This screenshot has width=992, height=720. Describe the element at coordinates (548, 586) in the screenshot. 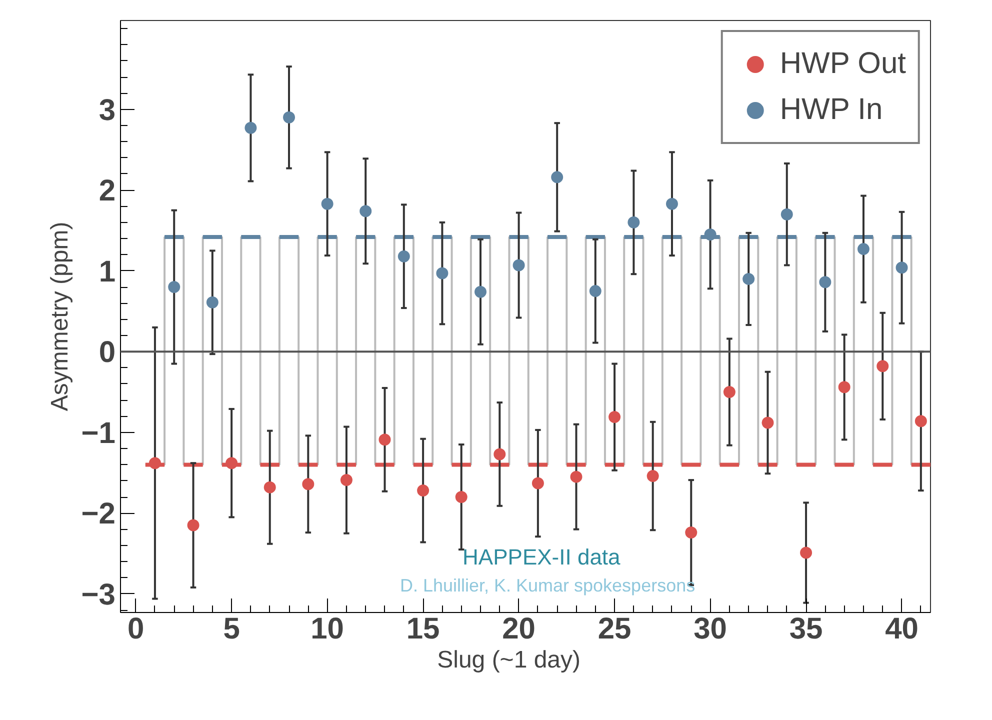

I see `annotation: D. Lhuillier, K. Kumar spokespersons` at that location.